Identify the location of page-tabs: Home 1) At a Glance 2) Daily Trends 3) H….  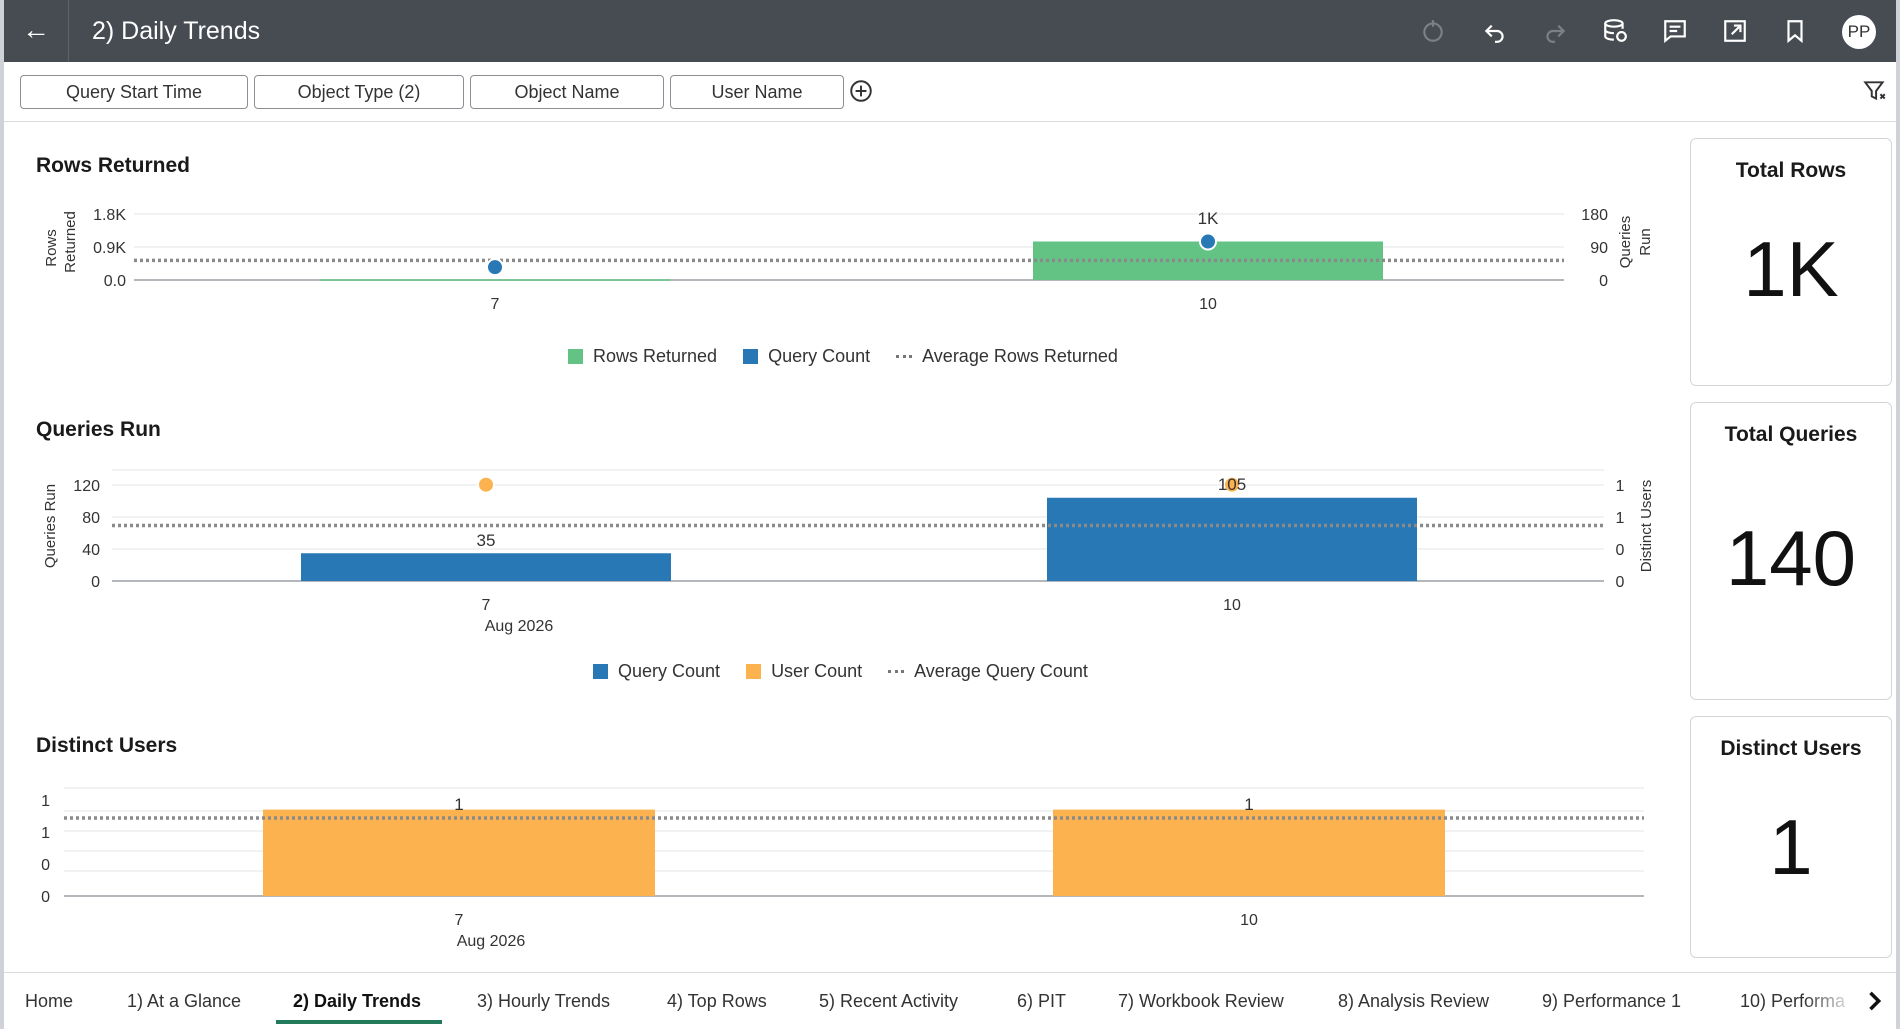
(950, 998).